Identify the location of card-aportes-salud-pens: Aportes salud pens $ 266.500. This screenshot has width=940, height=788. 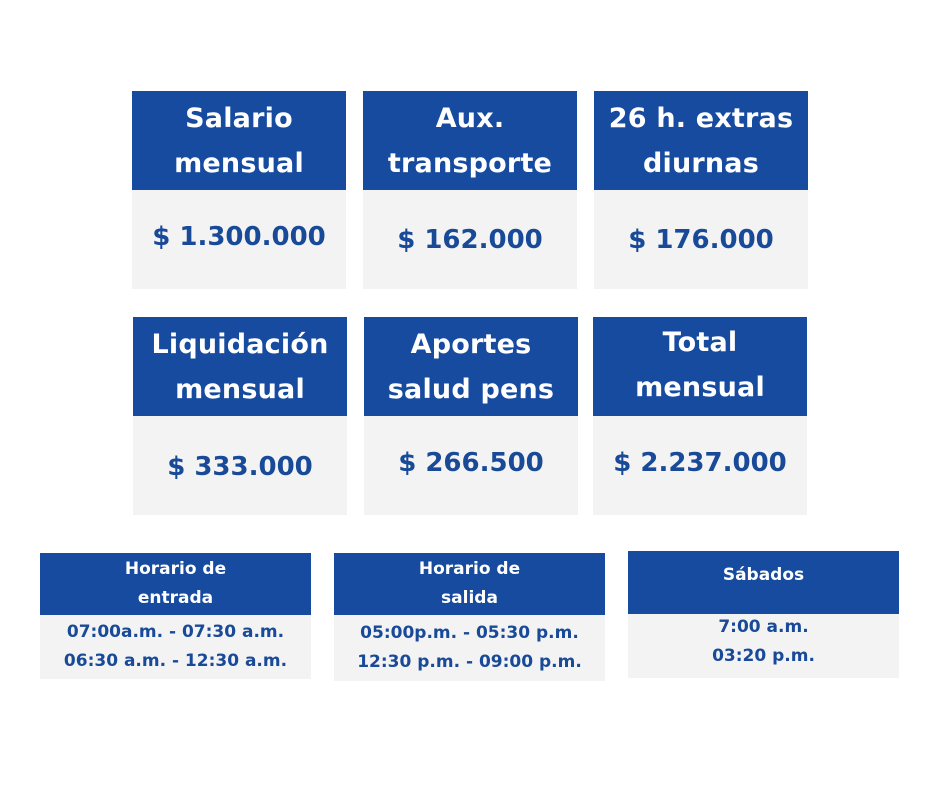
(471, 416).